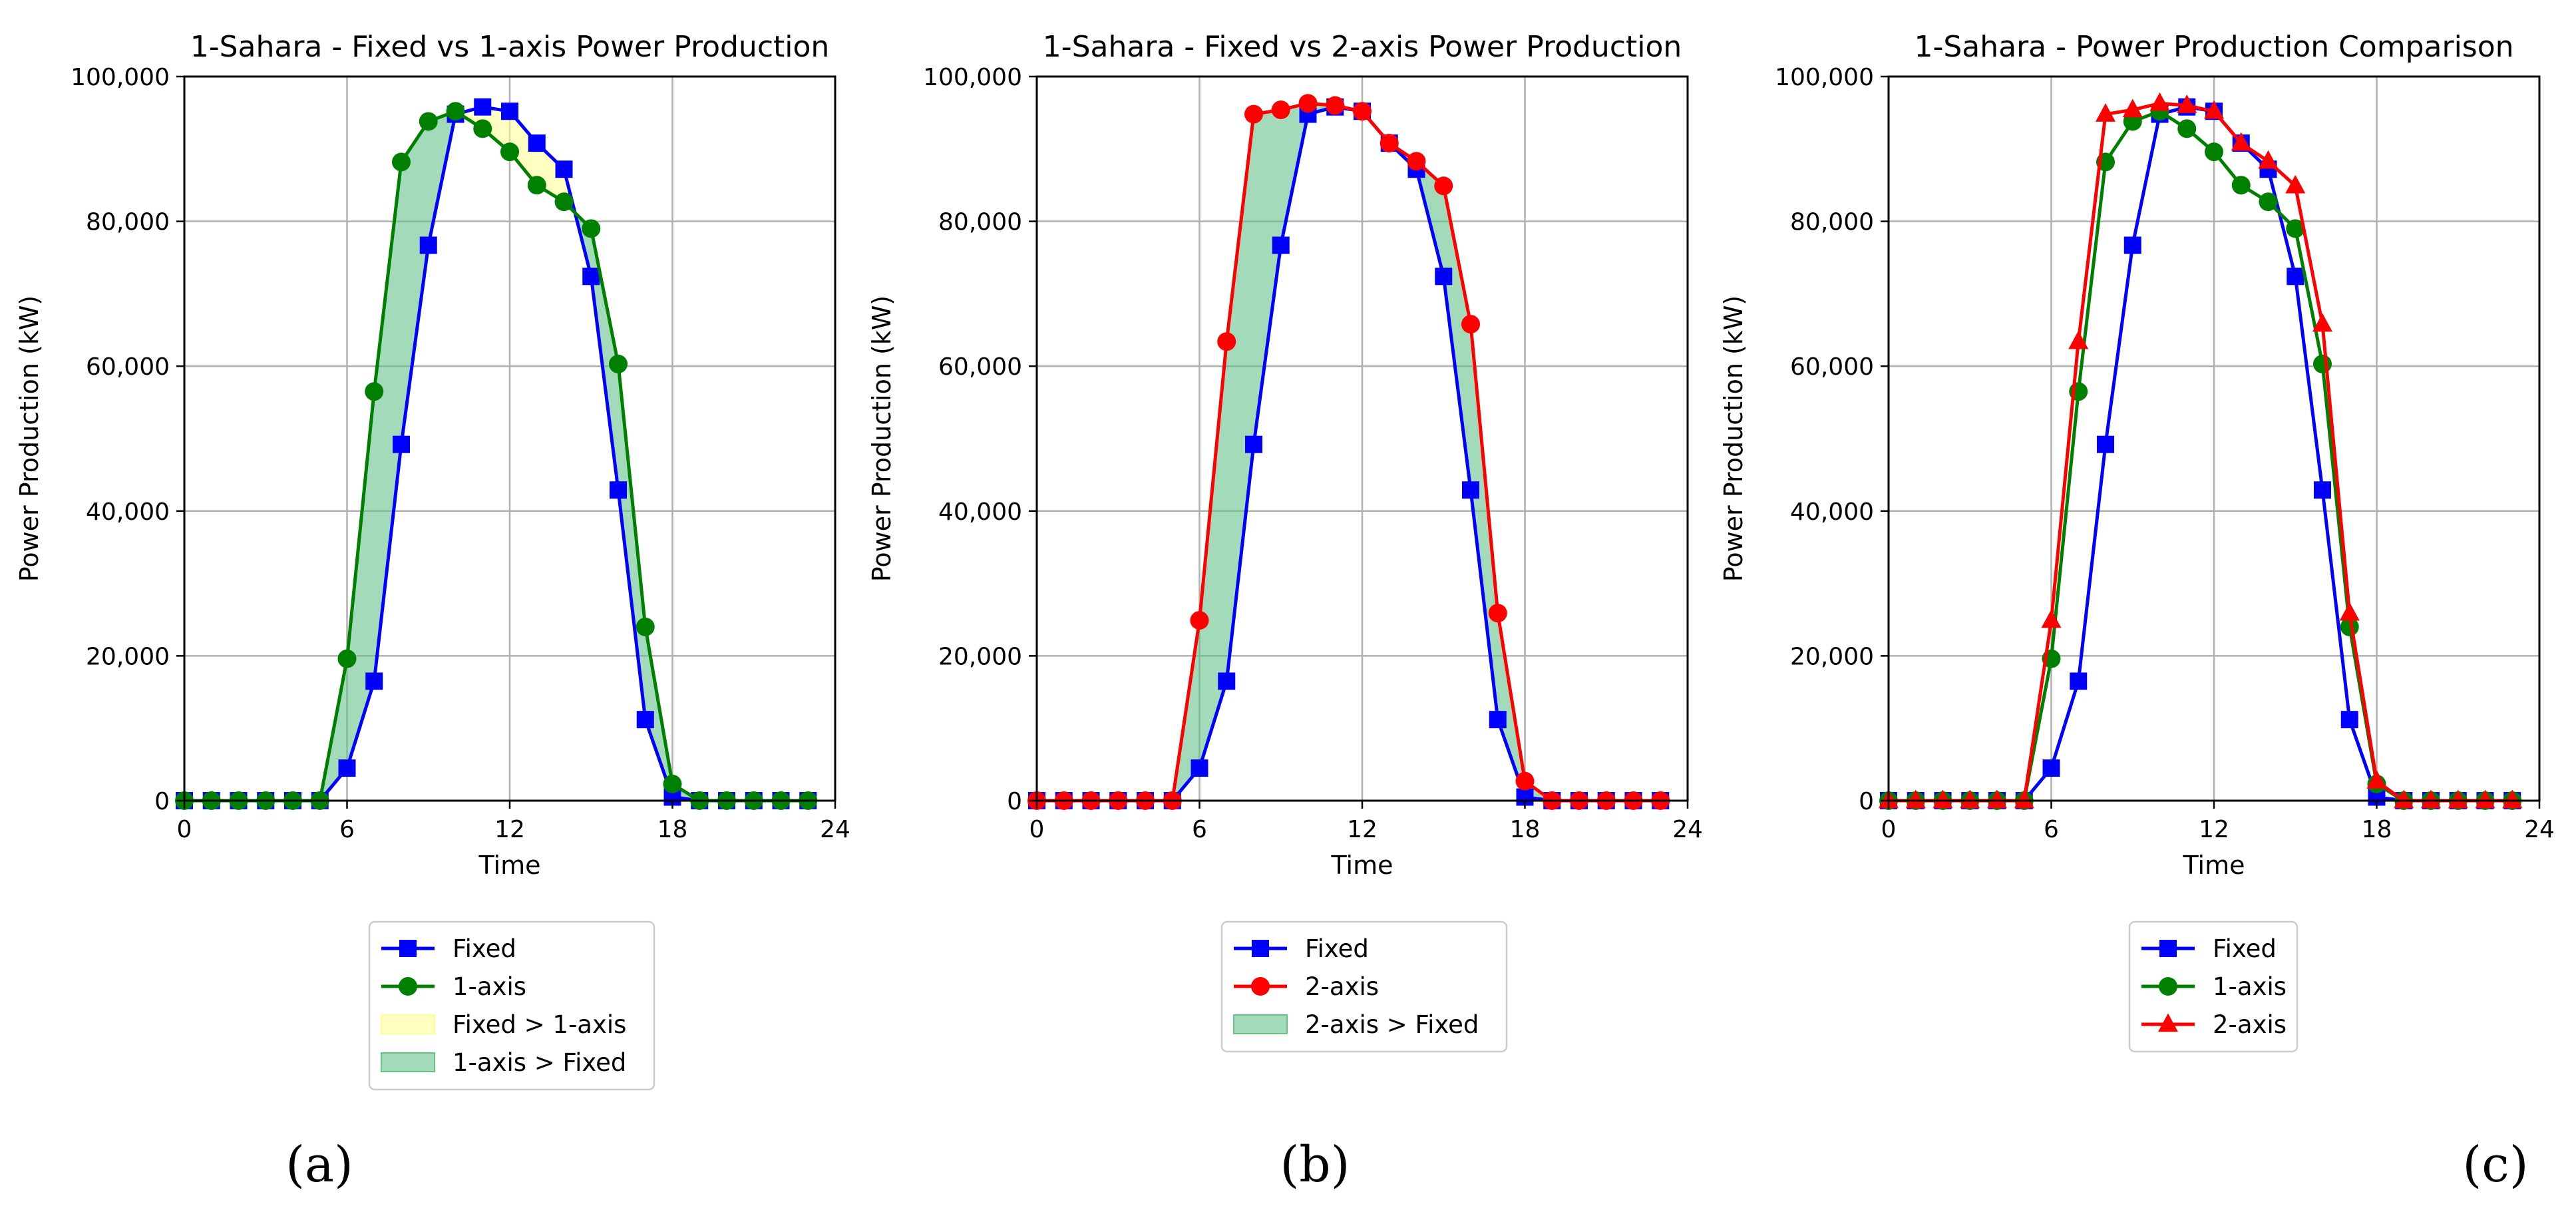  I want to click on legend: Fixed 2-axis 2-axis > Fixed, so click(1364, 986).